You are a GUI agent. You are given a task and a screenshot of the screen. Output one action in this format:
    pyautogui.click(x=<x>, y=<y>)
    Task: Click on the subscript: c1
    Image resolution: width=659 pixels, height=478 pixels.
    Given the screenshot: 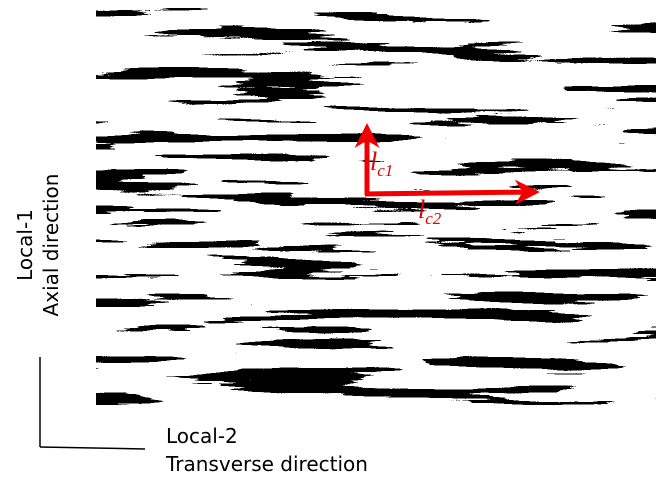 What is the action you would take?
    pyautogui.click(x=385, y=170)
    